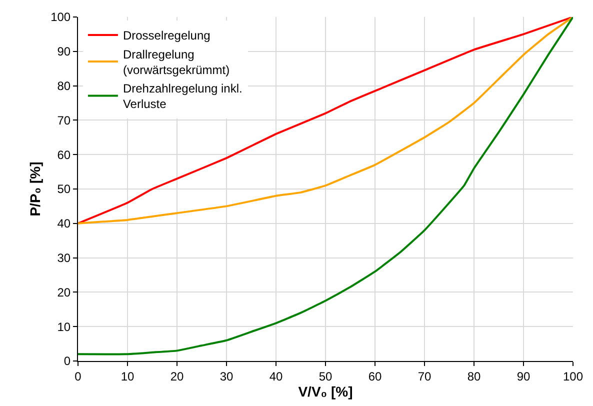 This screenshot has height=406, width=593. I want to click on y-tick-label: 30, so click(64, 258).